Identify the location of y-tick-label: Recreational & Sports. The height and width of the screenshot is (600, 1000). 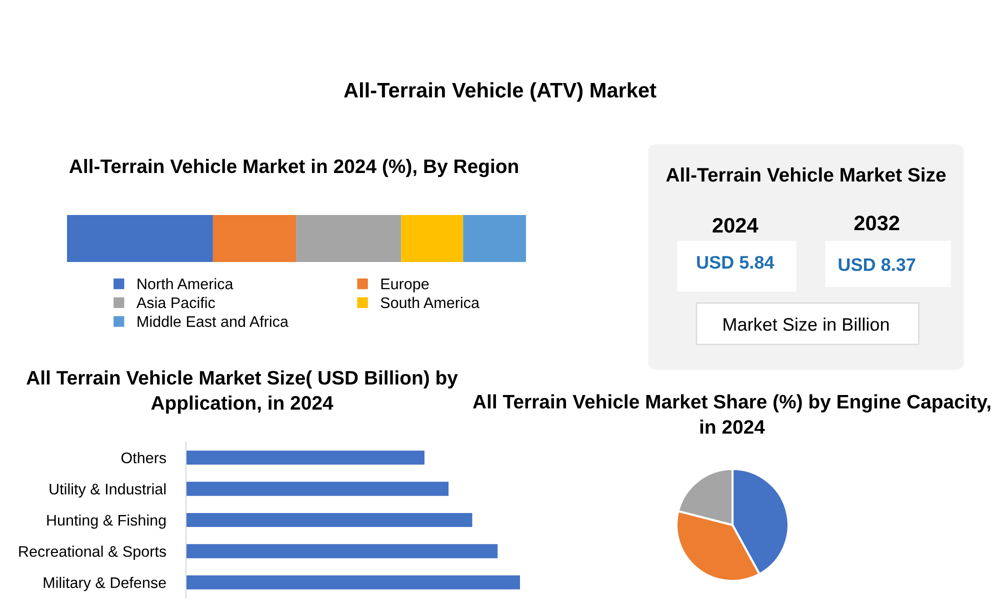
(92, 553).